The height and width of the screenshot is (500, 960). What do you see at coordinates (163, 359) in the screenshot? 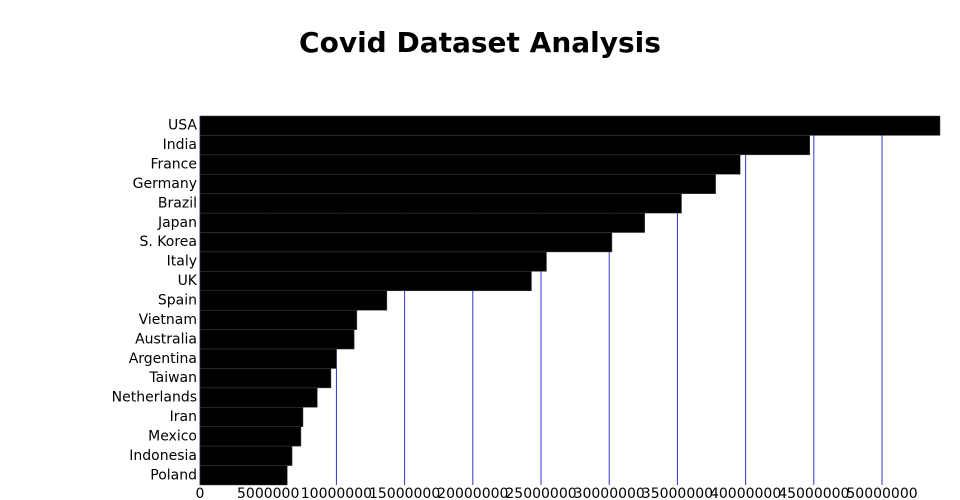
I see `y-tick-label: Argentina` at bounding box center [163, 359].